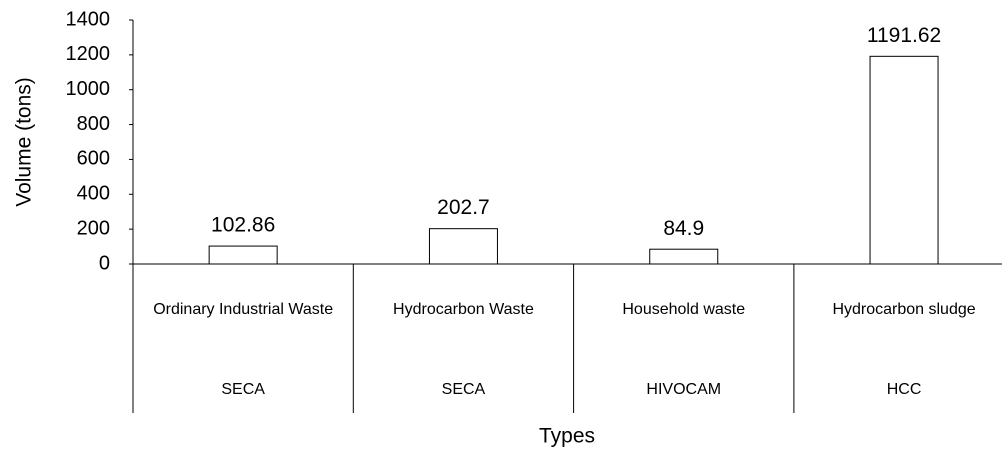 This screenshot has width=1002, height=451. What do you see at coordinates (93, 228) in the screenshot?
I see `y-tick-label: 200` at bounding box center [93, 228].